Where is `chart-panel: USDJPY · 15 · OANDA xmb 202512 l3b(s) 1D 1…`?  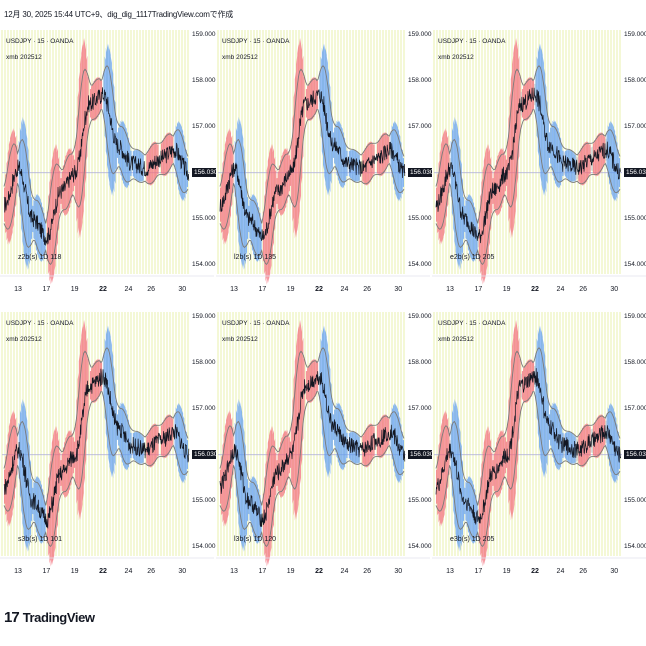 chart-panel: USDJPY · 15 · OANDA xmb 202512 l3b(s) 1D 1… is located at coordinates (326, 449).